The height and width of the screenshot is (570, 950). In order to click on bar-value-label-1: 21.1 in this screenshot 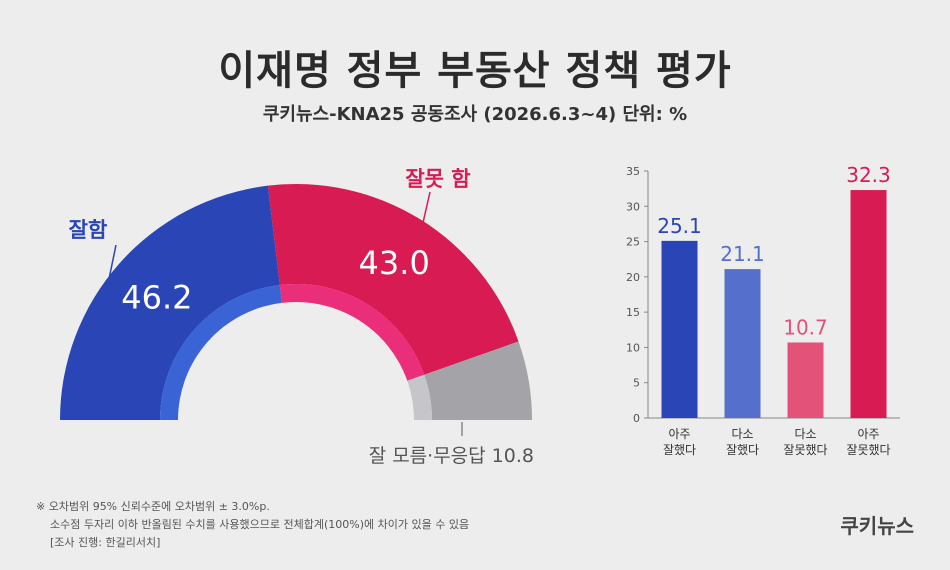, I will do `click(742, 254)`.